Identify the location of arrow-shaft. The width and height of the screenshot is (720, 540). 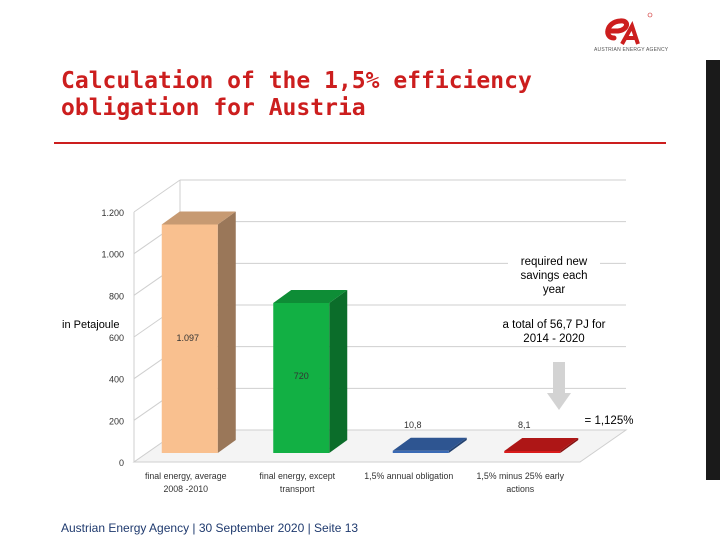
(559, 378).